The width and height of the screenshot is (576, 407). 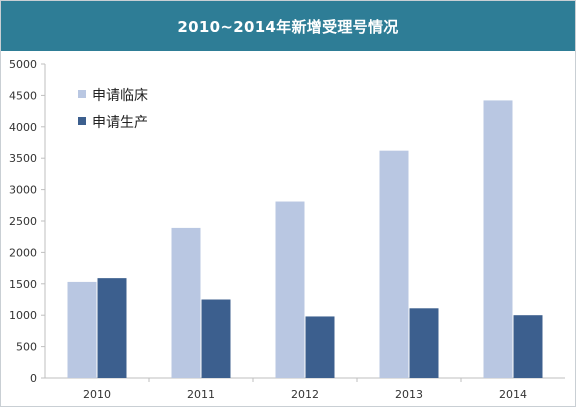 I want to click on legend-label-0: 申请临床, so click(x=120, y=96).